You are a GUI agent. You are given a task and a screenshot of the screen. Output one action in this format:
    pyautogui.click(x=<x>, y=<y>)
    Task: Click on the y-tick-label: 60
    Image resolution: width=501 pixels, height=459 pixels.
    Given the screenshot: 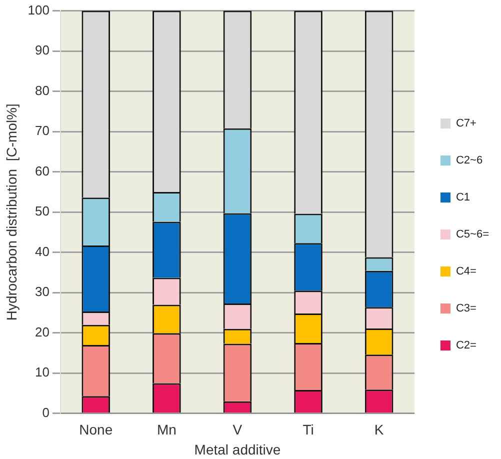 What is the action you would take?
    pyautogui.click(x=42, y=170)
    